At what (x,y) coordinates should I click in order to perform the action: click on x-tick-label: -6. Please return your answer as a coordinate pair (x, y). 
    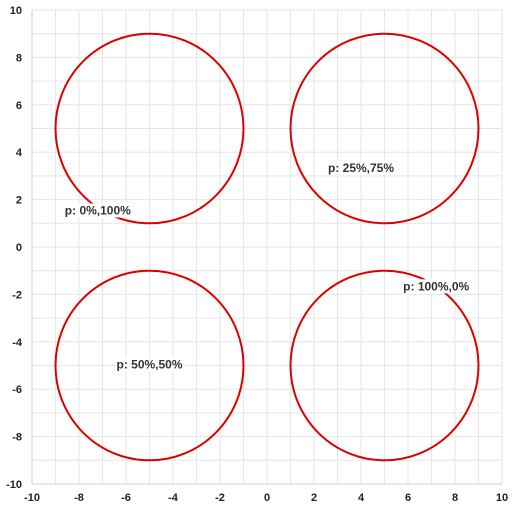
    Looking at the image, I should click on (126, 498).